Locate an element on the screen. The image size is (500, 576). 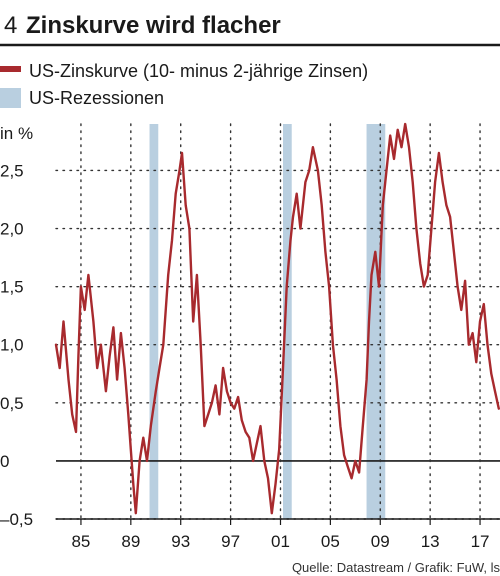
y-tick-label: 2,5 is located at coordinates (12, 170).